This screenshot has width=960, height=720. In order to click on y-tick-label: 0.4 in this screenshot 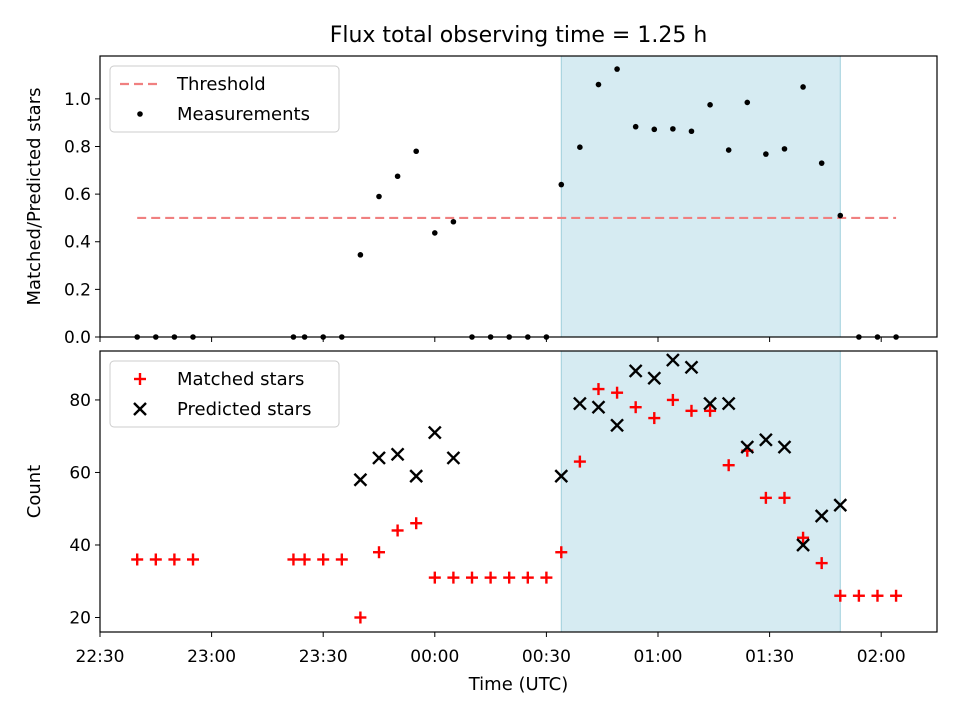, I will do `click(77, 243)`.